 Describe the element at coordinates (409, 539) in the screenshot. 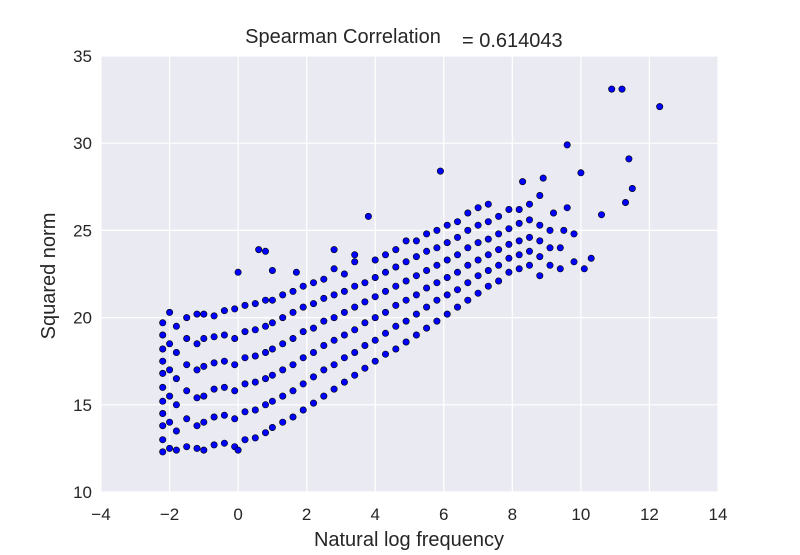

I see `x-axis-label: Natural log frequency` at that location.